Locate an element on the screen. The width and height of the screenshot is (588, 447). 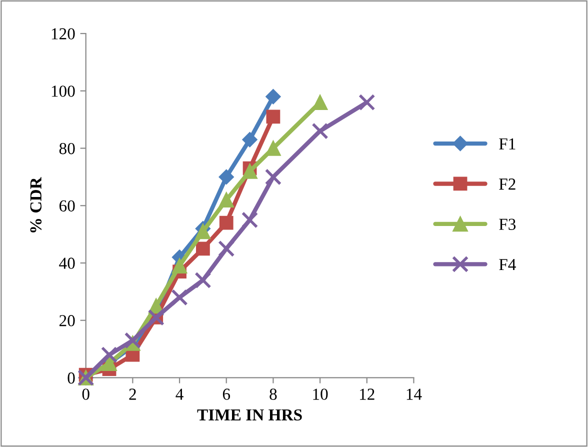
x-tick-label: 12 is located at coordinates (367, 394).